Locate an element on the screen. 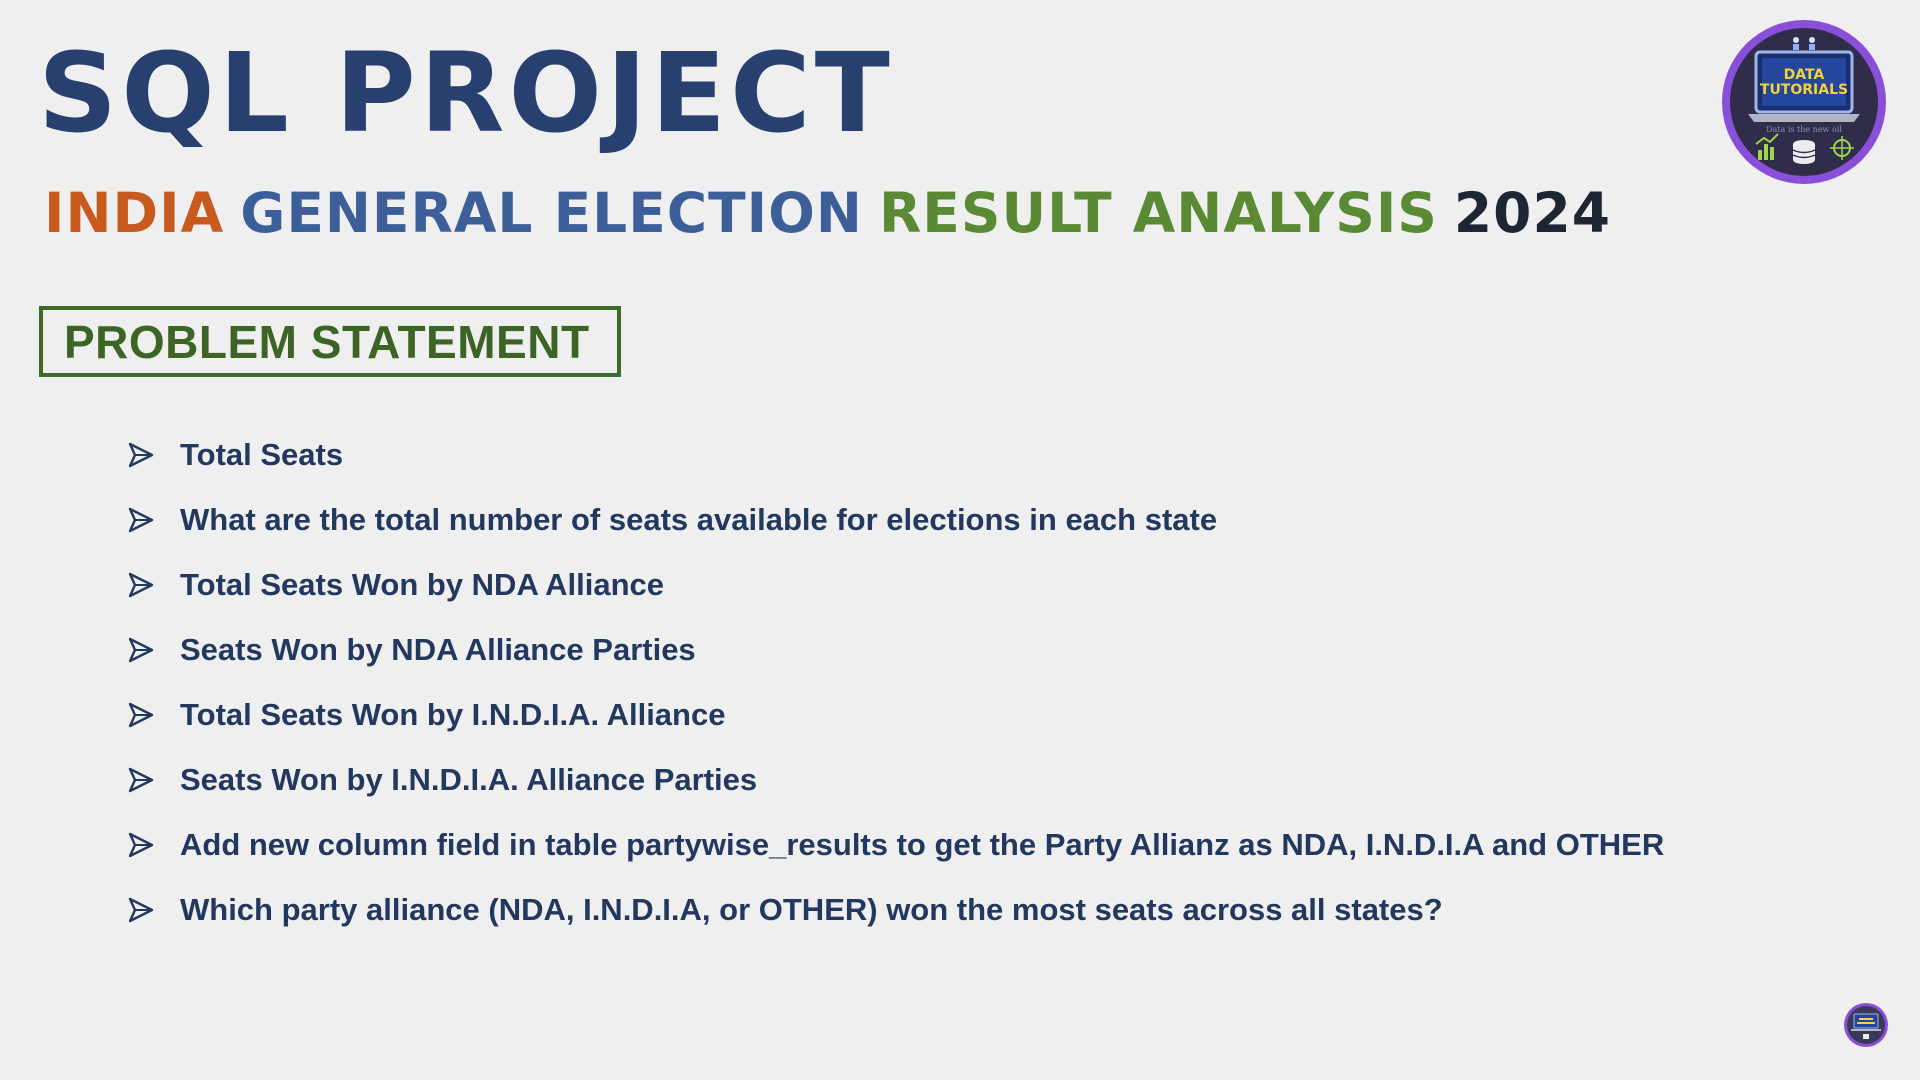  subtitle-general-election: GENERAL ELECTION is located at coordinates (551, 213).